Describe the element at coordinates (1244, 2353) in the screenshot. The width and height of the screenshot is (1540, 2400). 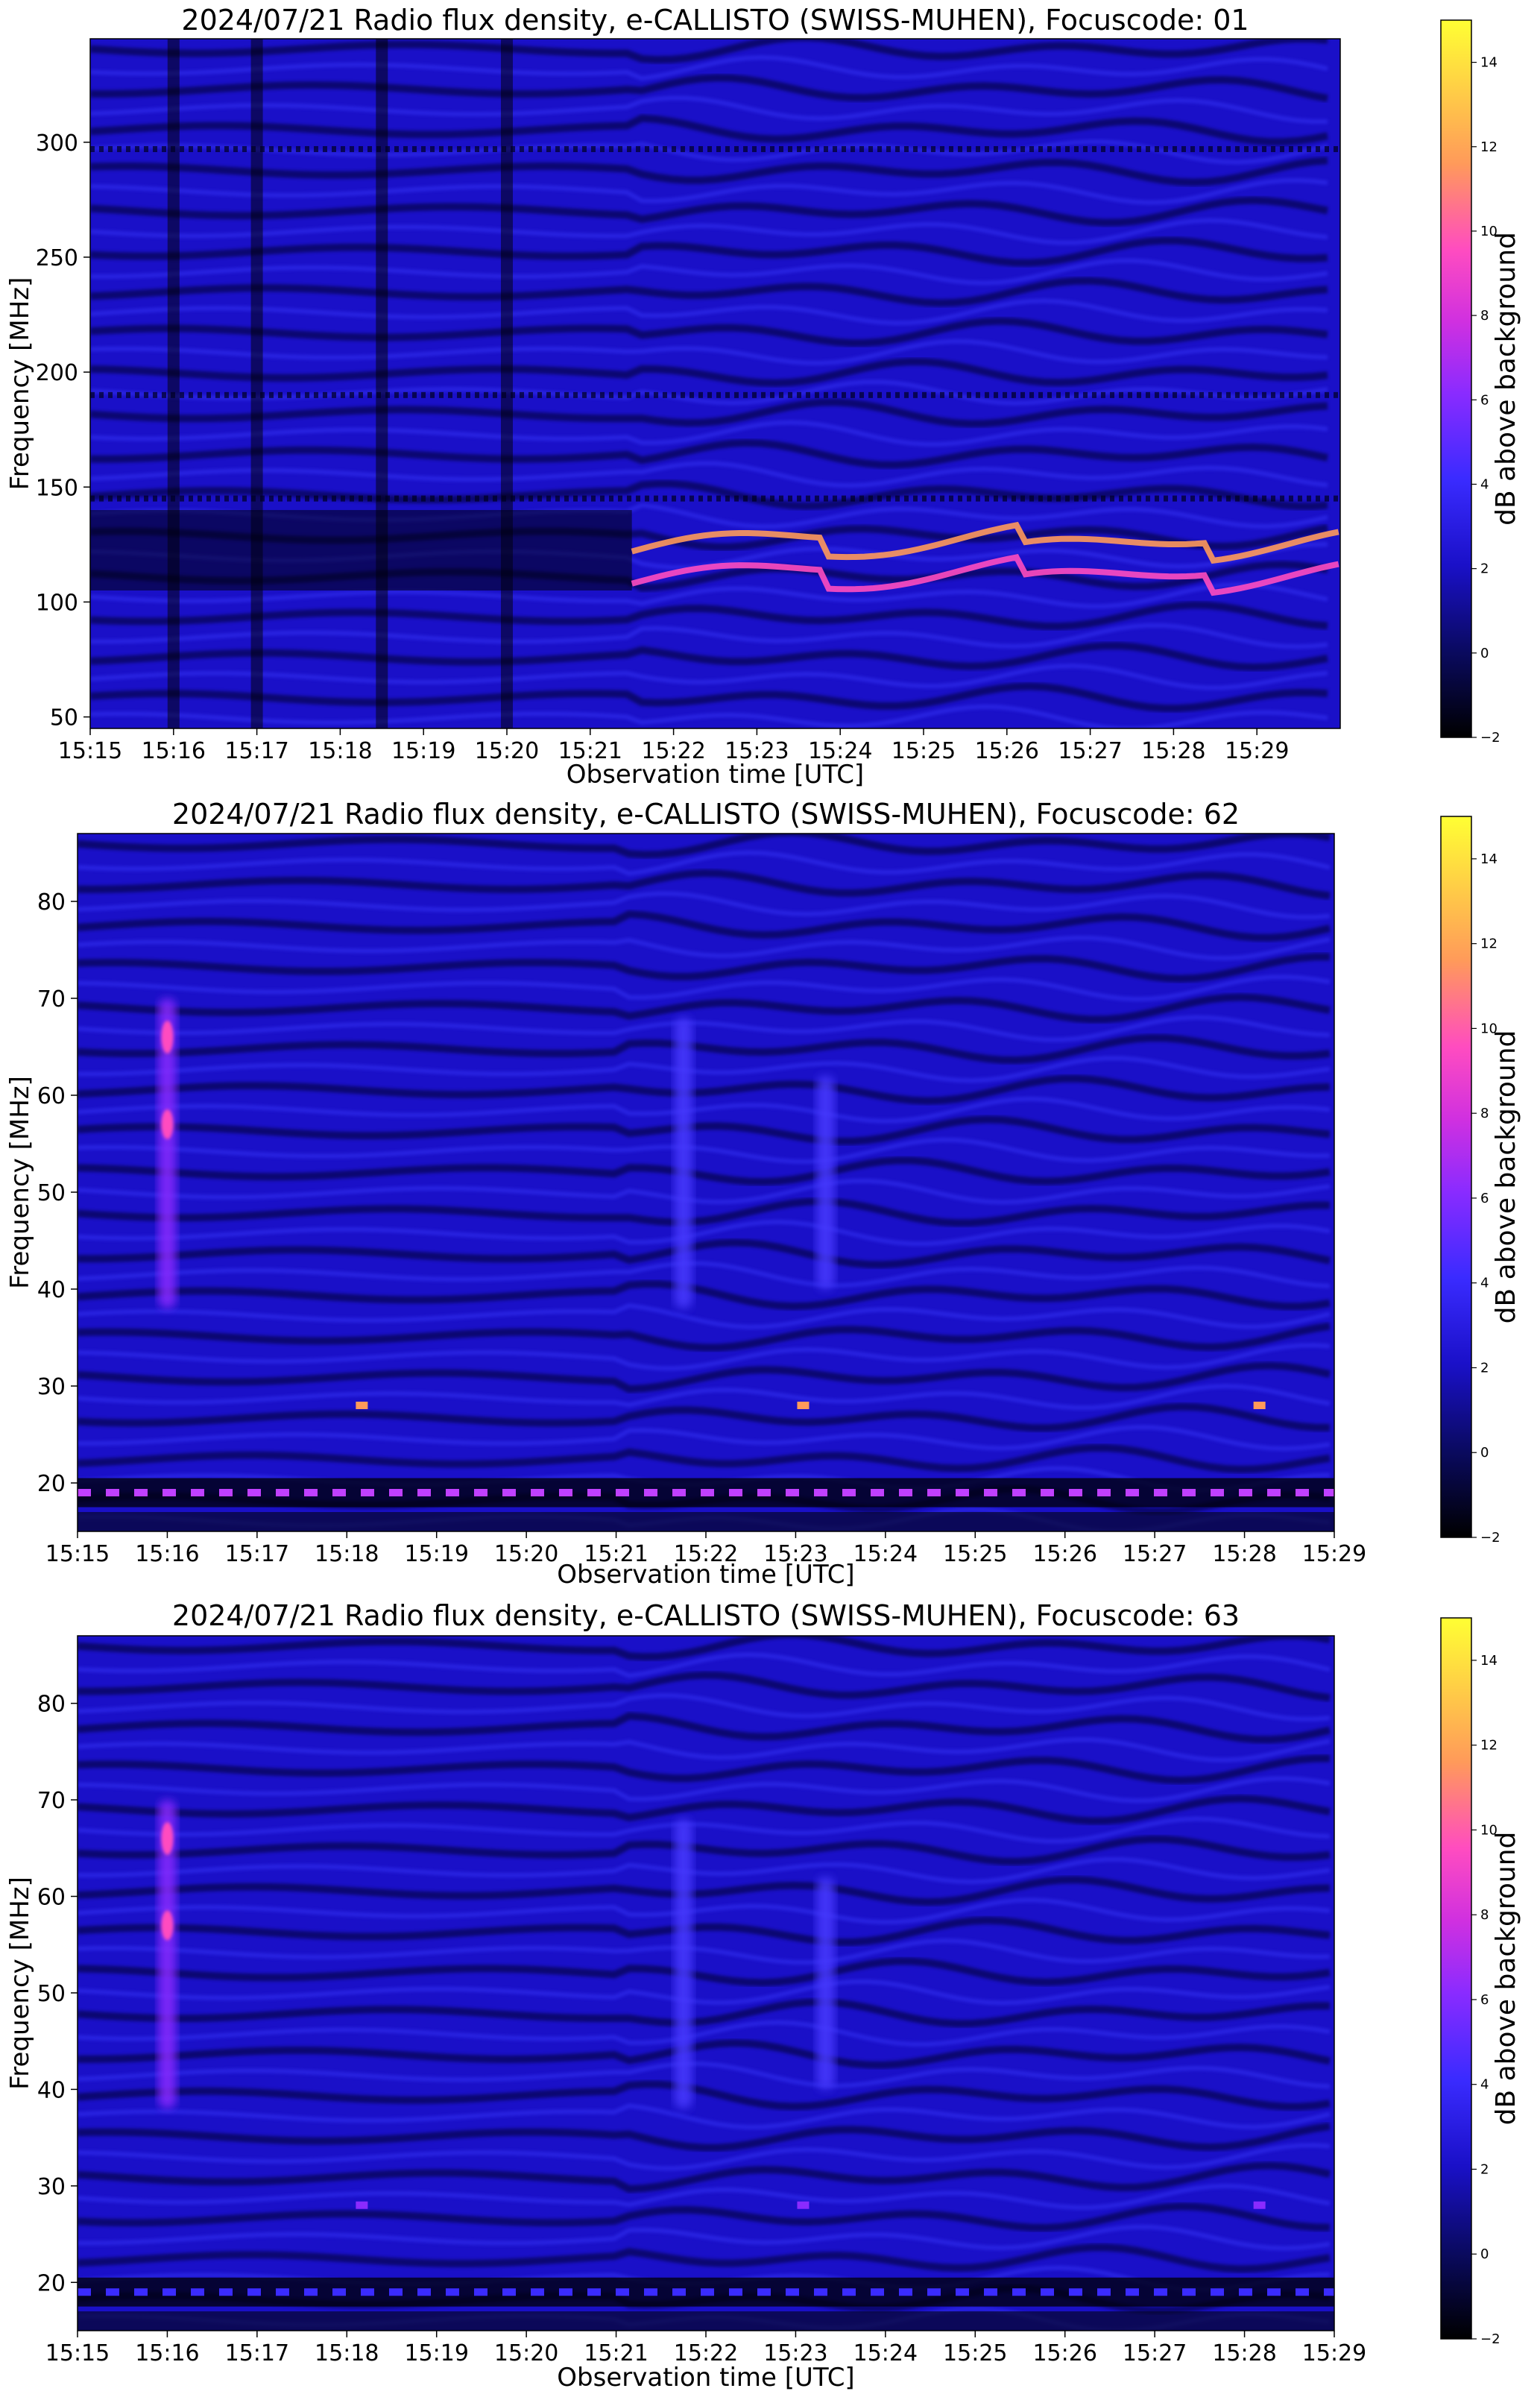
I see `x-tick-label: 15:28` at that location.